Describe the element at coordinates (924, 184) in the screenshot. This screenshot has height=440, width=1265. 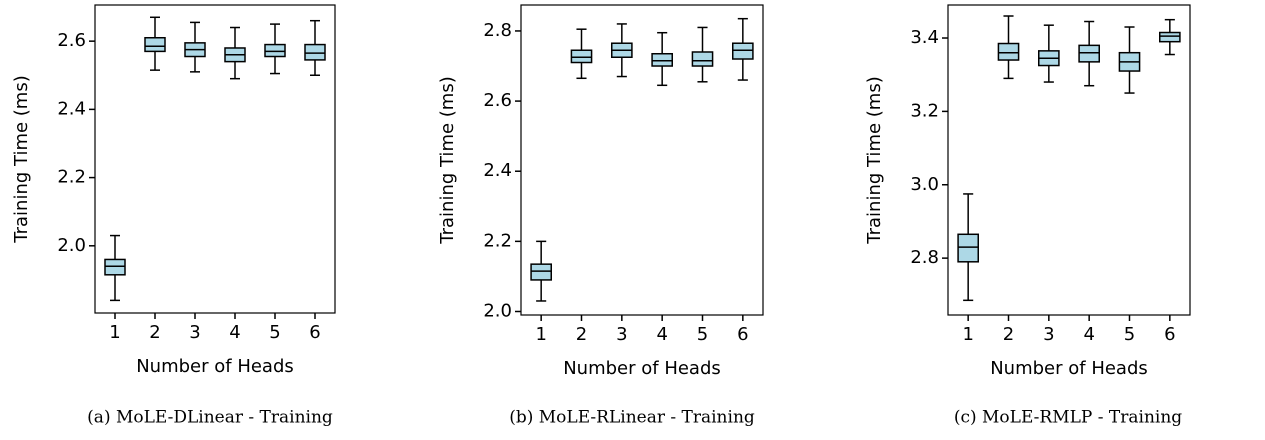
I see `y-tick-label: 3.0` at that location.